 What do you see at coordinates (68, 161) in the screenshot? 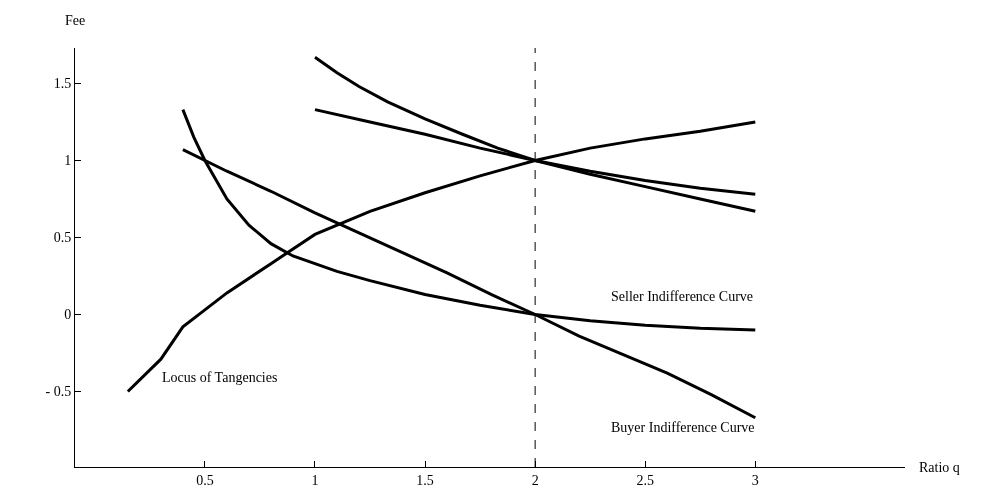
I see `y-tick-label: 1` at bounding box center [68, 161].